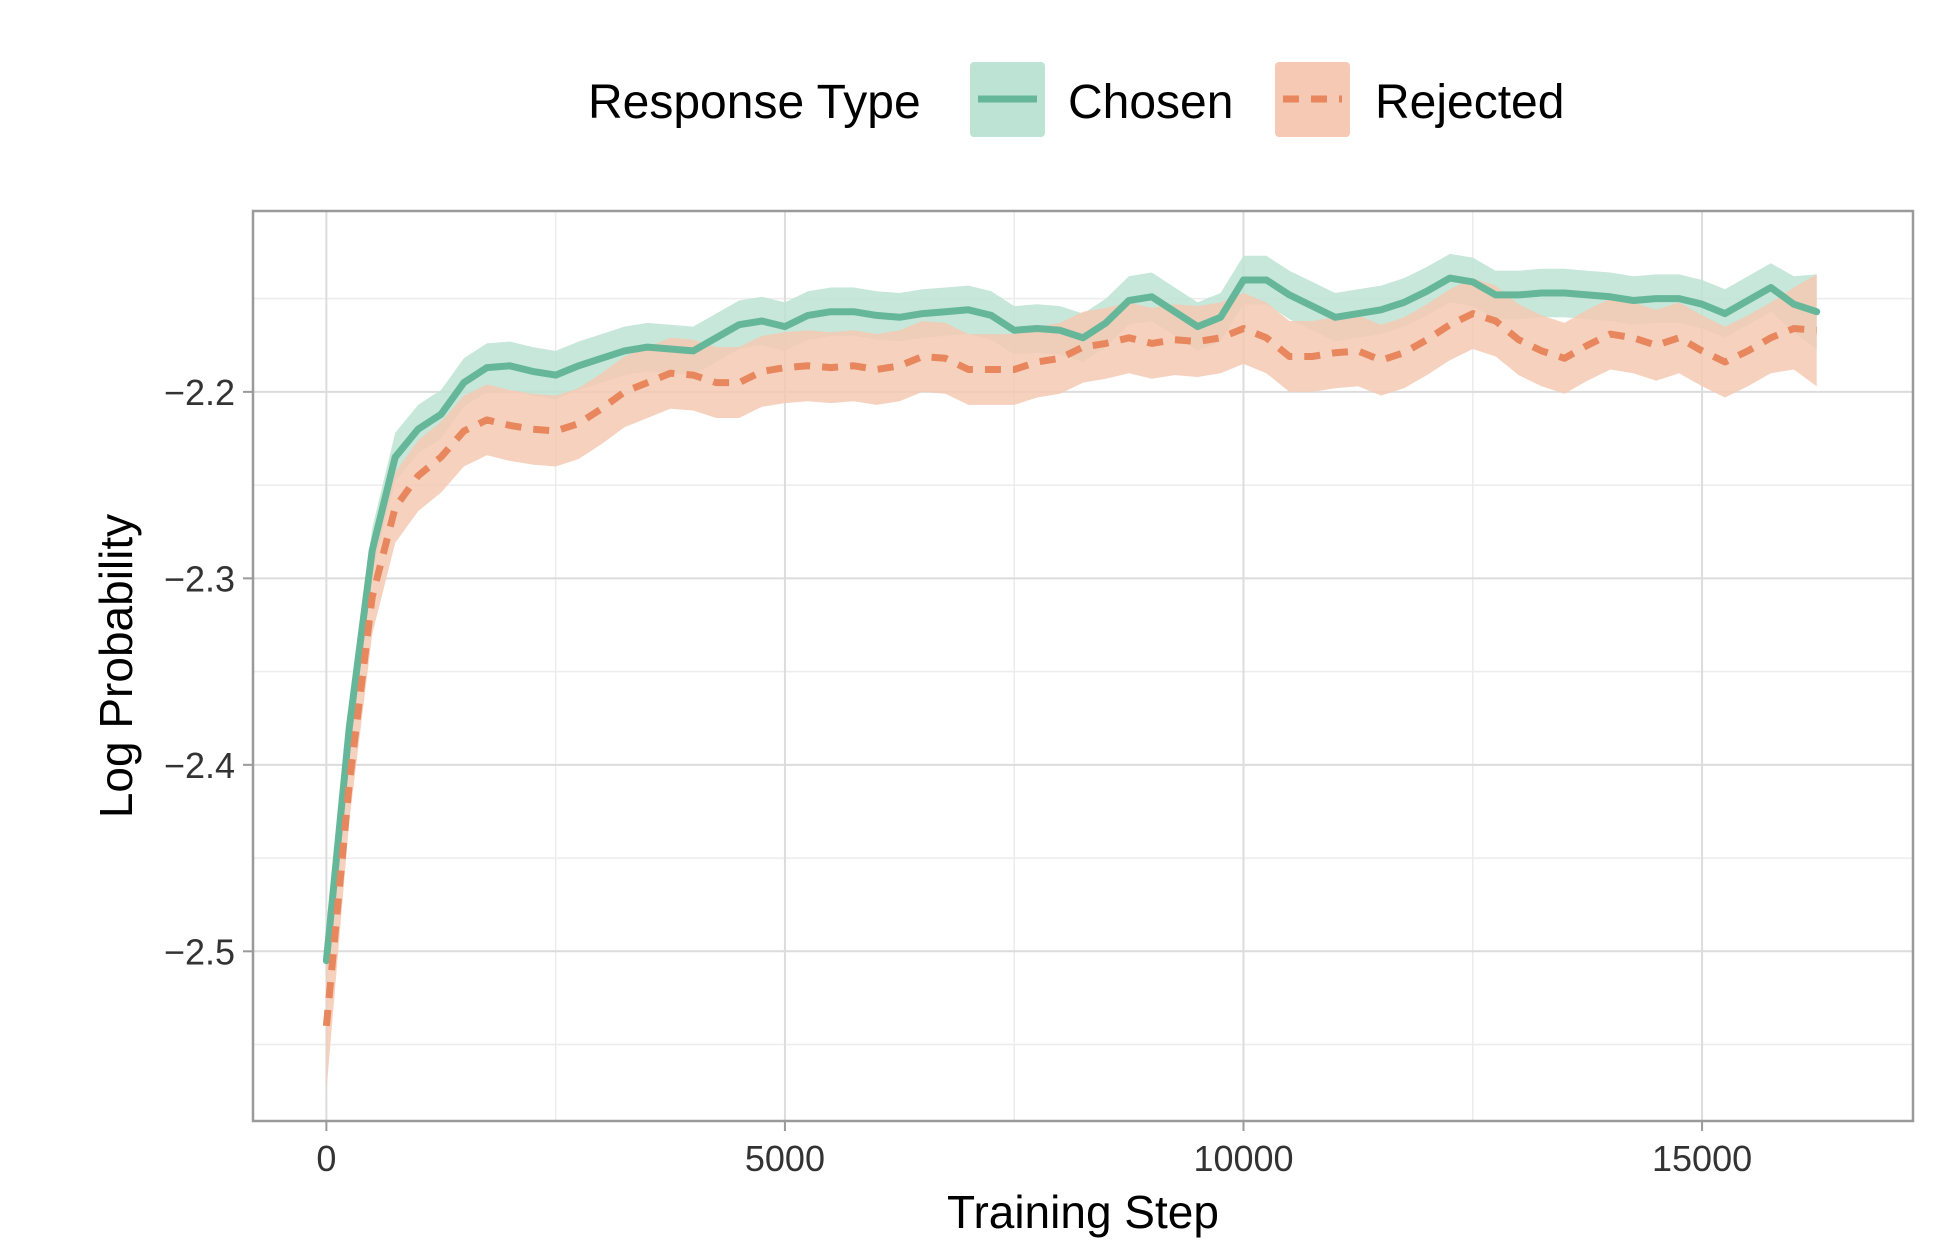  What do you see at coordinates (199, 578) in the screenshot?
I see `y-tick-label: −2.3` at bounding box center [199, 578].